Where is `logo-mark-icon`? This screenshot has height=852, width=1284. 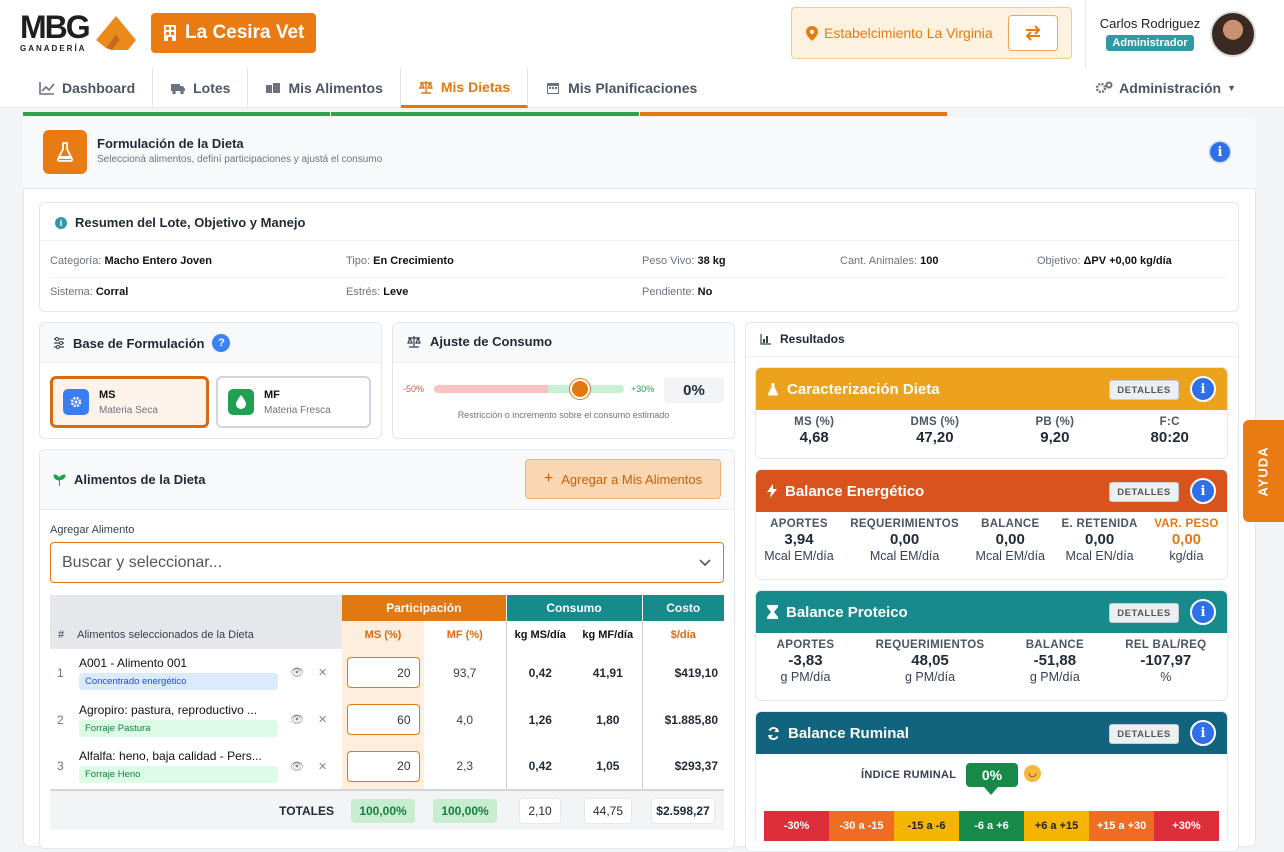 logo-mark-icon is located at coordinates (116, 33).